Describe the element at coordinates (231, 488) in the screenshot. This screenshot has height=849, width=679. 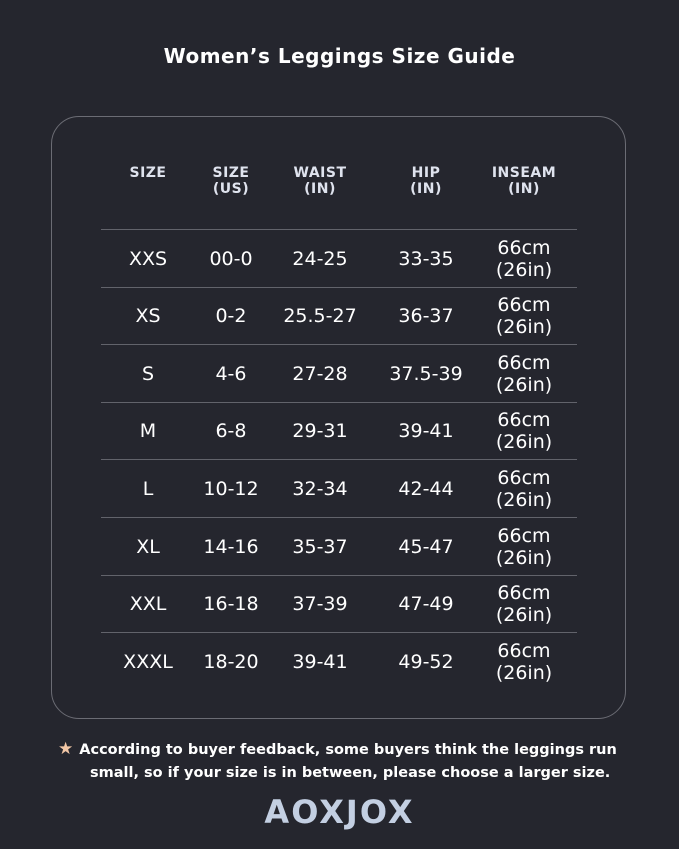
I see `cell-us: 10-12` at that location.